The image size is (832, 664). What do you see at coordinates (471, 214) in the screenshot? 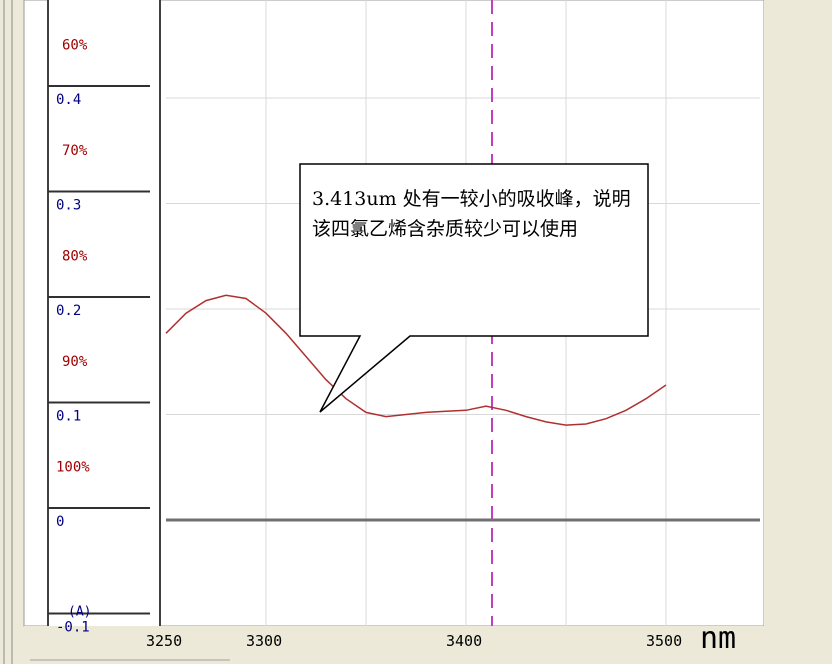
I see `callout-text: 3.413um 处有一较小的吸收峰，说明该四氯乙烯含杂质较少可以使用` at bounding box center [471, 214].